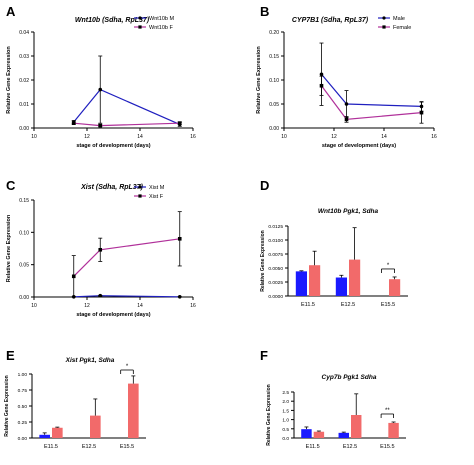  What do you see at coordinates (275, 269) in the screenshot?
I see `chart4-y-tick-label: 0.0050` at bounding box center [275, 269].